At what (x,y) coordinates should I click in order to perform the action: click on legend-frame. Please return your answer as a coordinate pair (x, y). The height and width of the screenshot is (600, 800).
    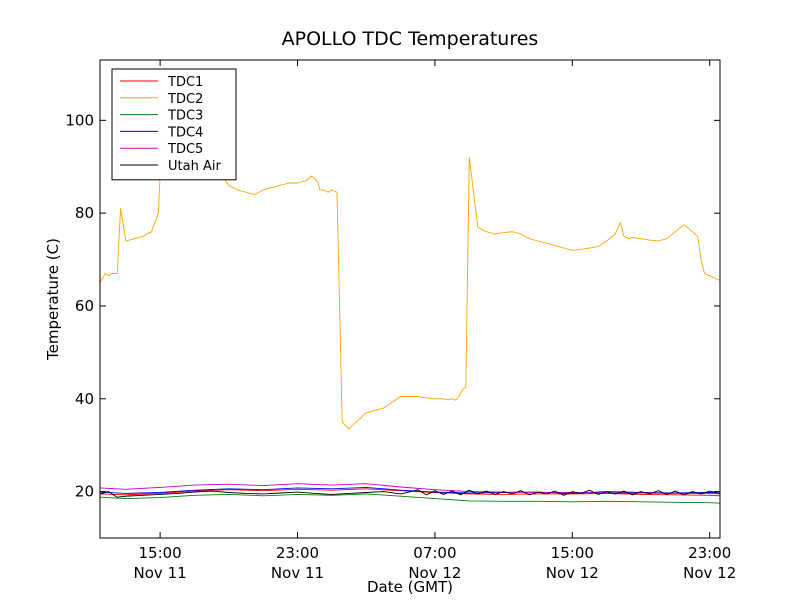
    Looking at the image, I should click on (174, 124).